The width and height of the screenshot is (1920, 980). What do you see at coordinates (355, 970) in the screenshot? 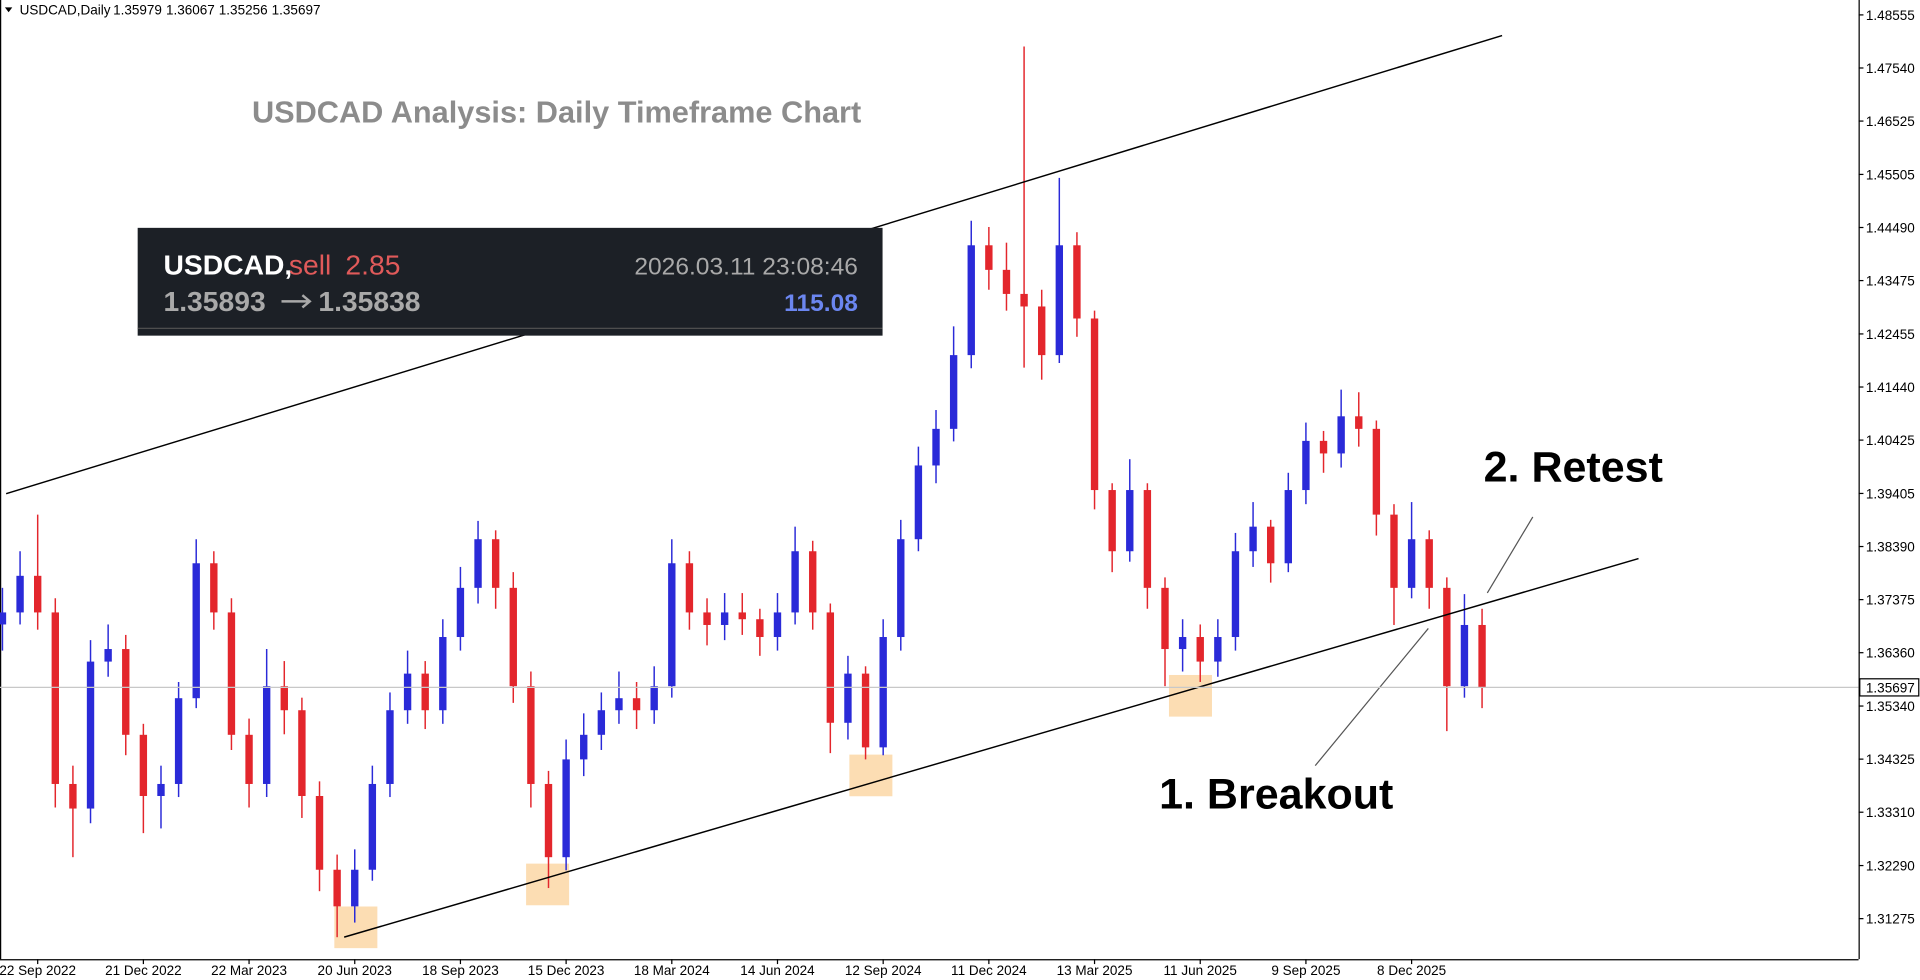
I see `x-tick-label: 20 Jun 2023` at bounding box center [355, 970].